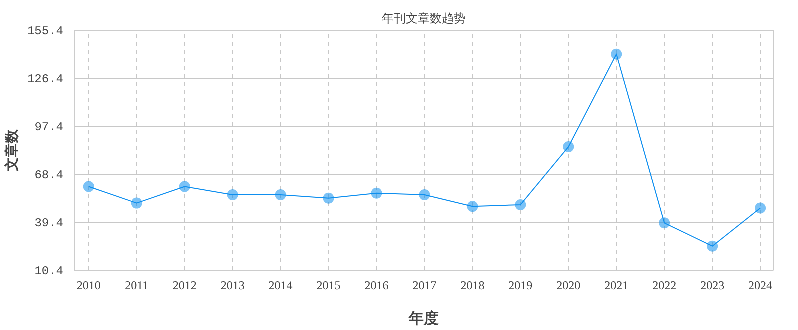  What do you see at coordinates (45, 79) in the screenshot?
I see `y-tick-label: 126.4` at bounding box center [45, 79].